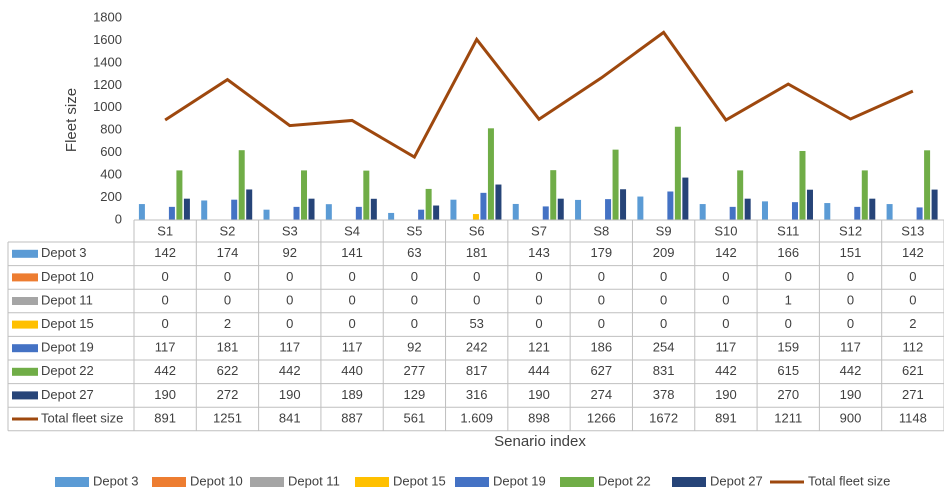 The image size is (944, 488). Describe the element at coordinates (601, 230) in the screenshot. I see `x-tick-label: S8` at that location.